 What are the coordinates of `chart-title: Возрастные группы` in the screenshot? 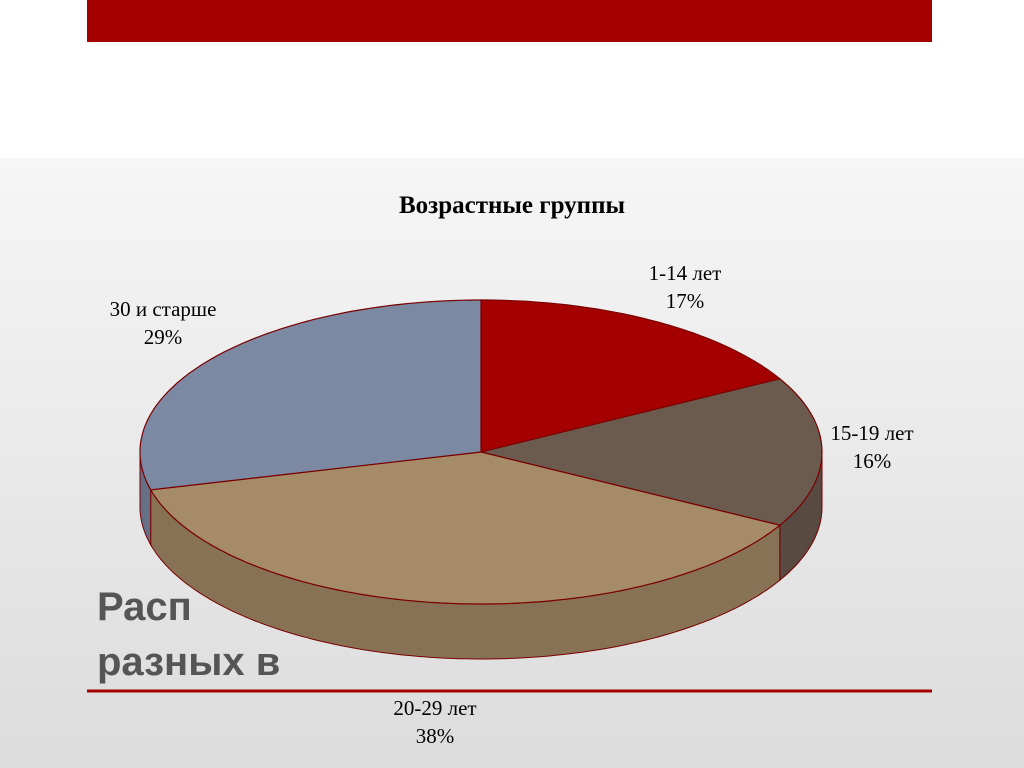 It's located at (512, 205).